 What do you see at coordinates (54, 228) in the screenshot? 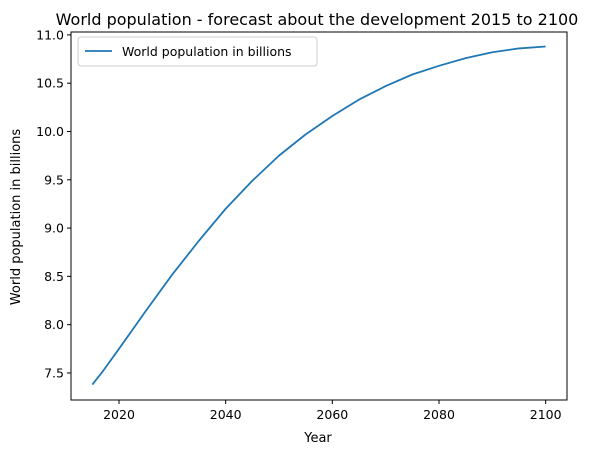
I see `y-tick-label: 9.0` at bounding box center [54, 228].